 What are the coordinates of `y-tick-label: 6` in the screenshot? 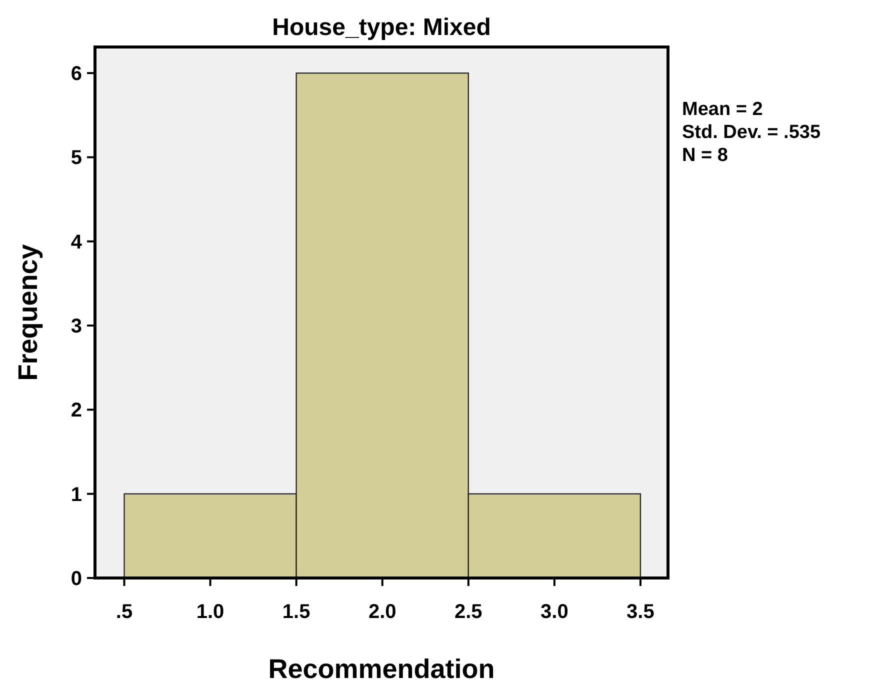 It's located at (76, 74).